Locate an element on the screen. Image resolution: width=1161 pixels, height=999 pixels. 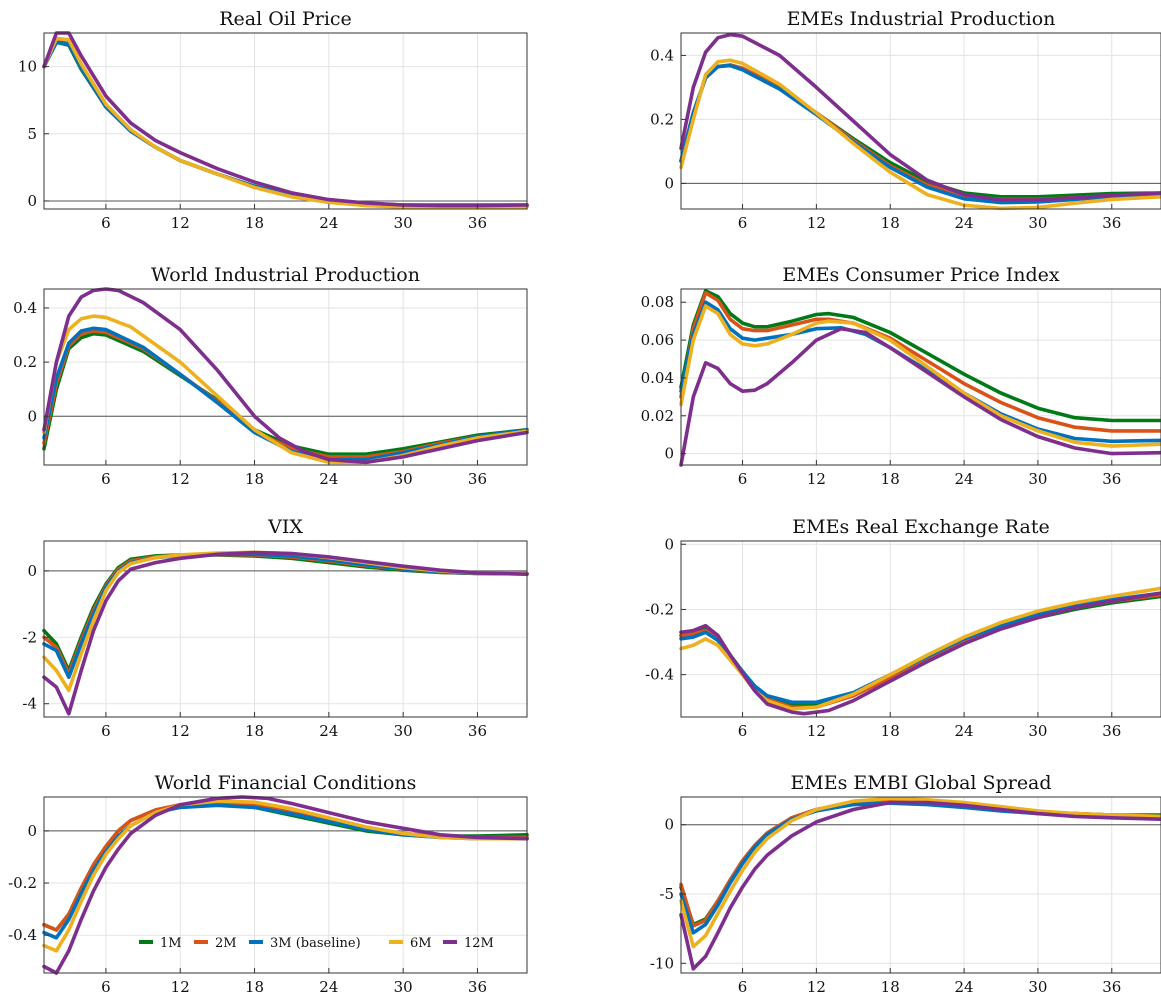
legend-label: 1M is located at coordinates (171, 943).